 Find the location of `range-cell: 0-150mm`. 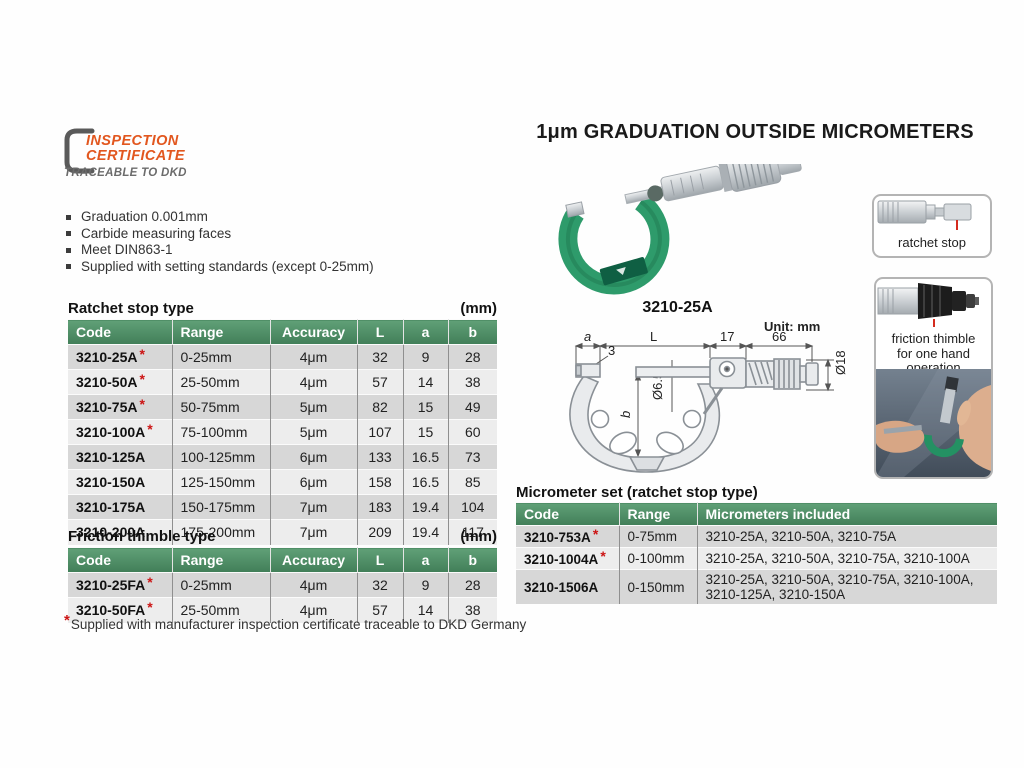

range-cell: 0-150mm is located at coordinates (657, 586).